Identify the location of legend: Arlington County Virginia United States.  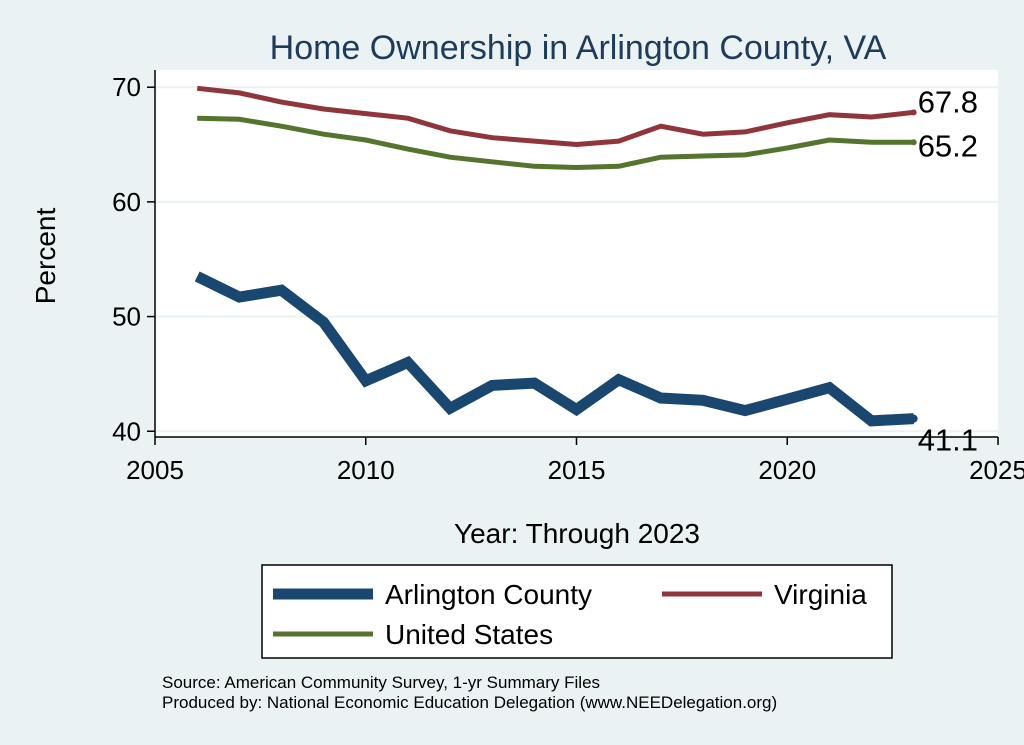
(577, 611).